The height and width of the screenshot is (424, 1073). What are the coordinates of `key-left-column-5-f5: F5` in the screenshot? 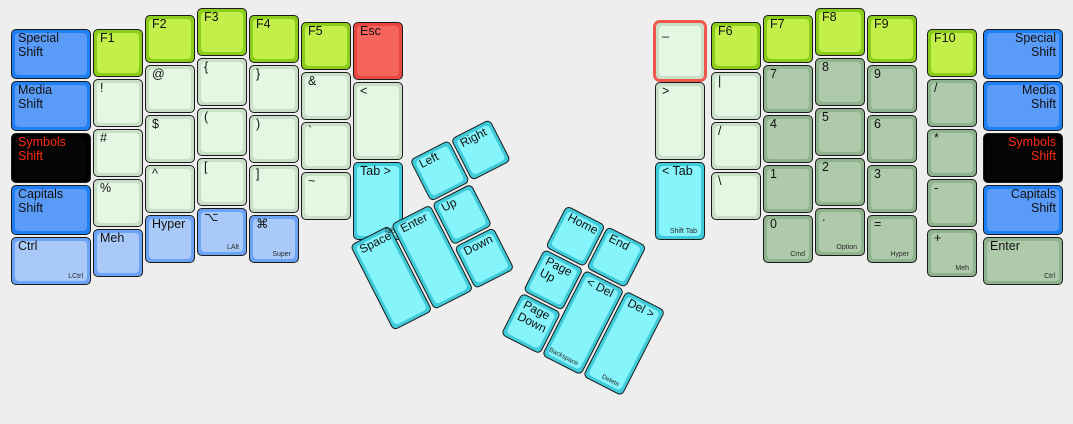 It's located at (326, 46).